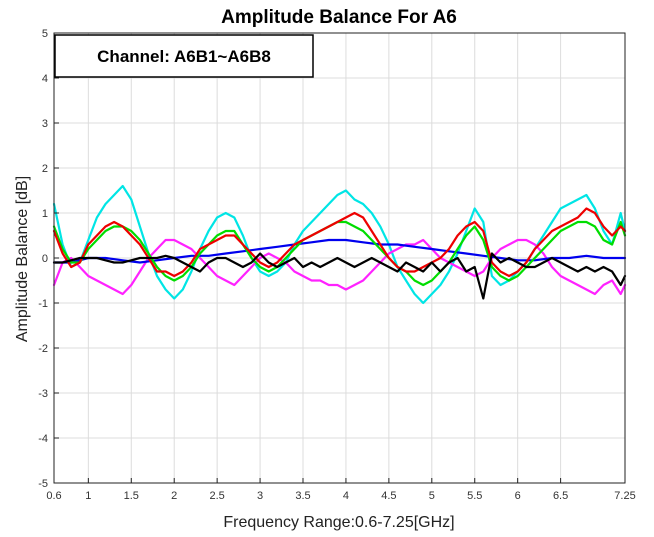 This screenshot has height=537, width=654. I want to click on x-tick-label: 5.5, so click(474, 496).